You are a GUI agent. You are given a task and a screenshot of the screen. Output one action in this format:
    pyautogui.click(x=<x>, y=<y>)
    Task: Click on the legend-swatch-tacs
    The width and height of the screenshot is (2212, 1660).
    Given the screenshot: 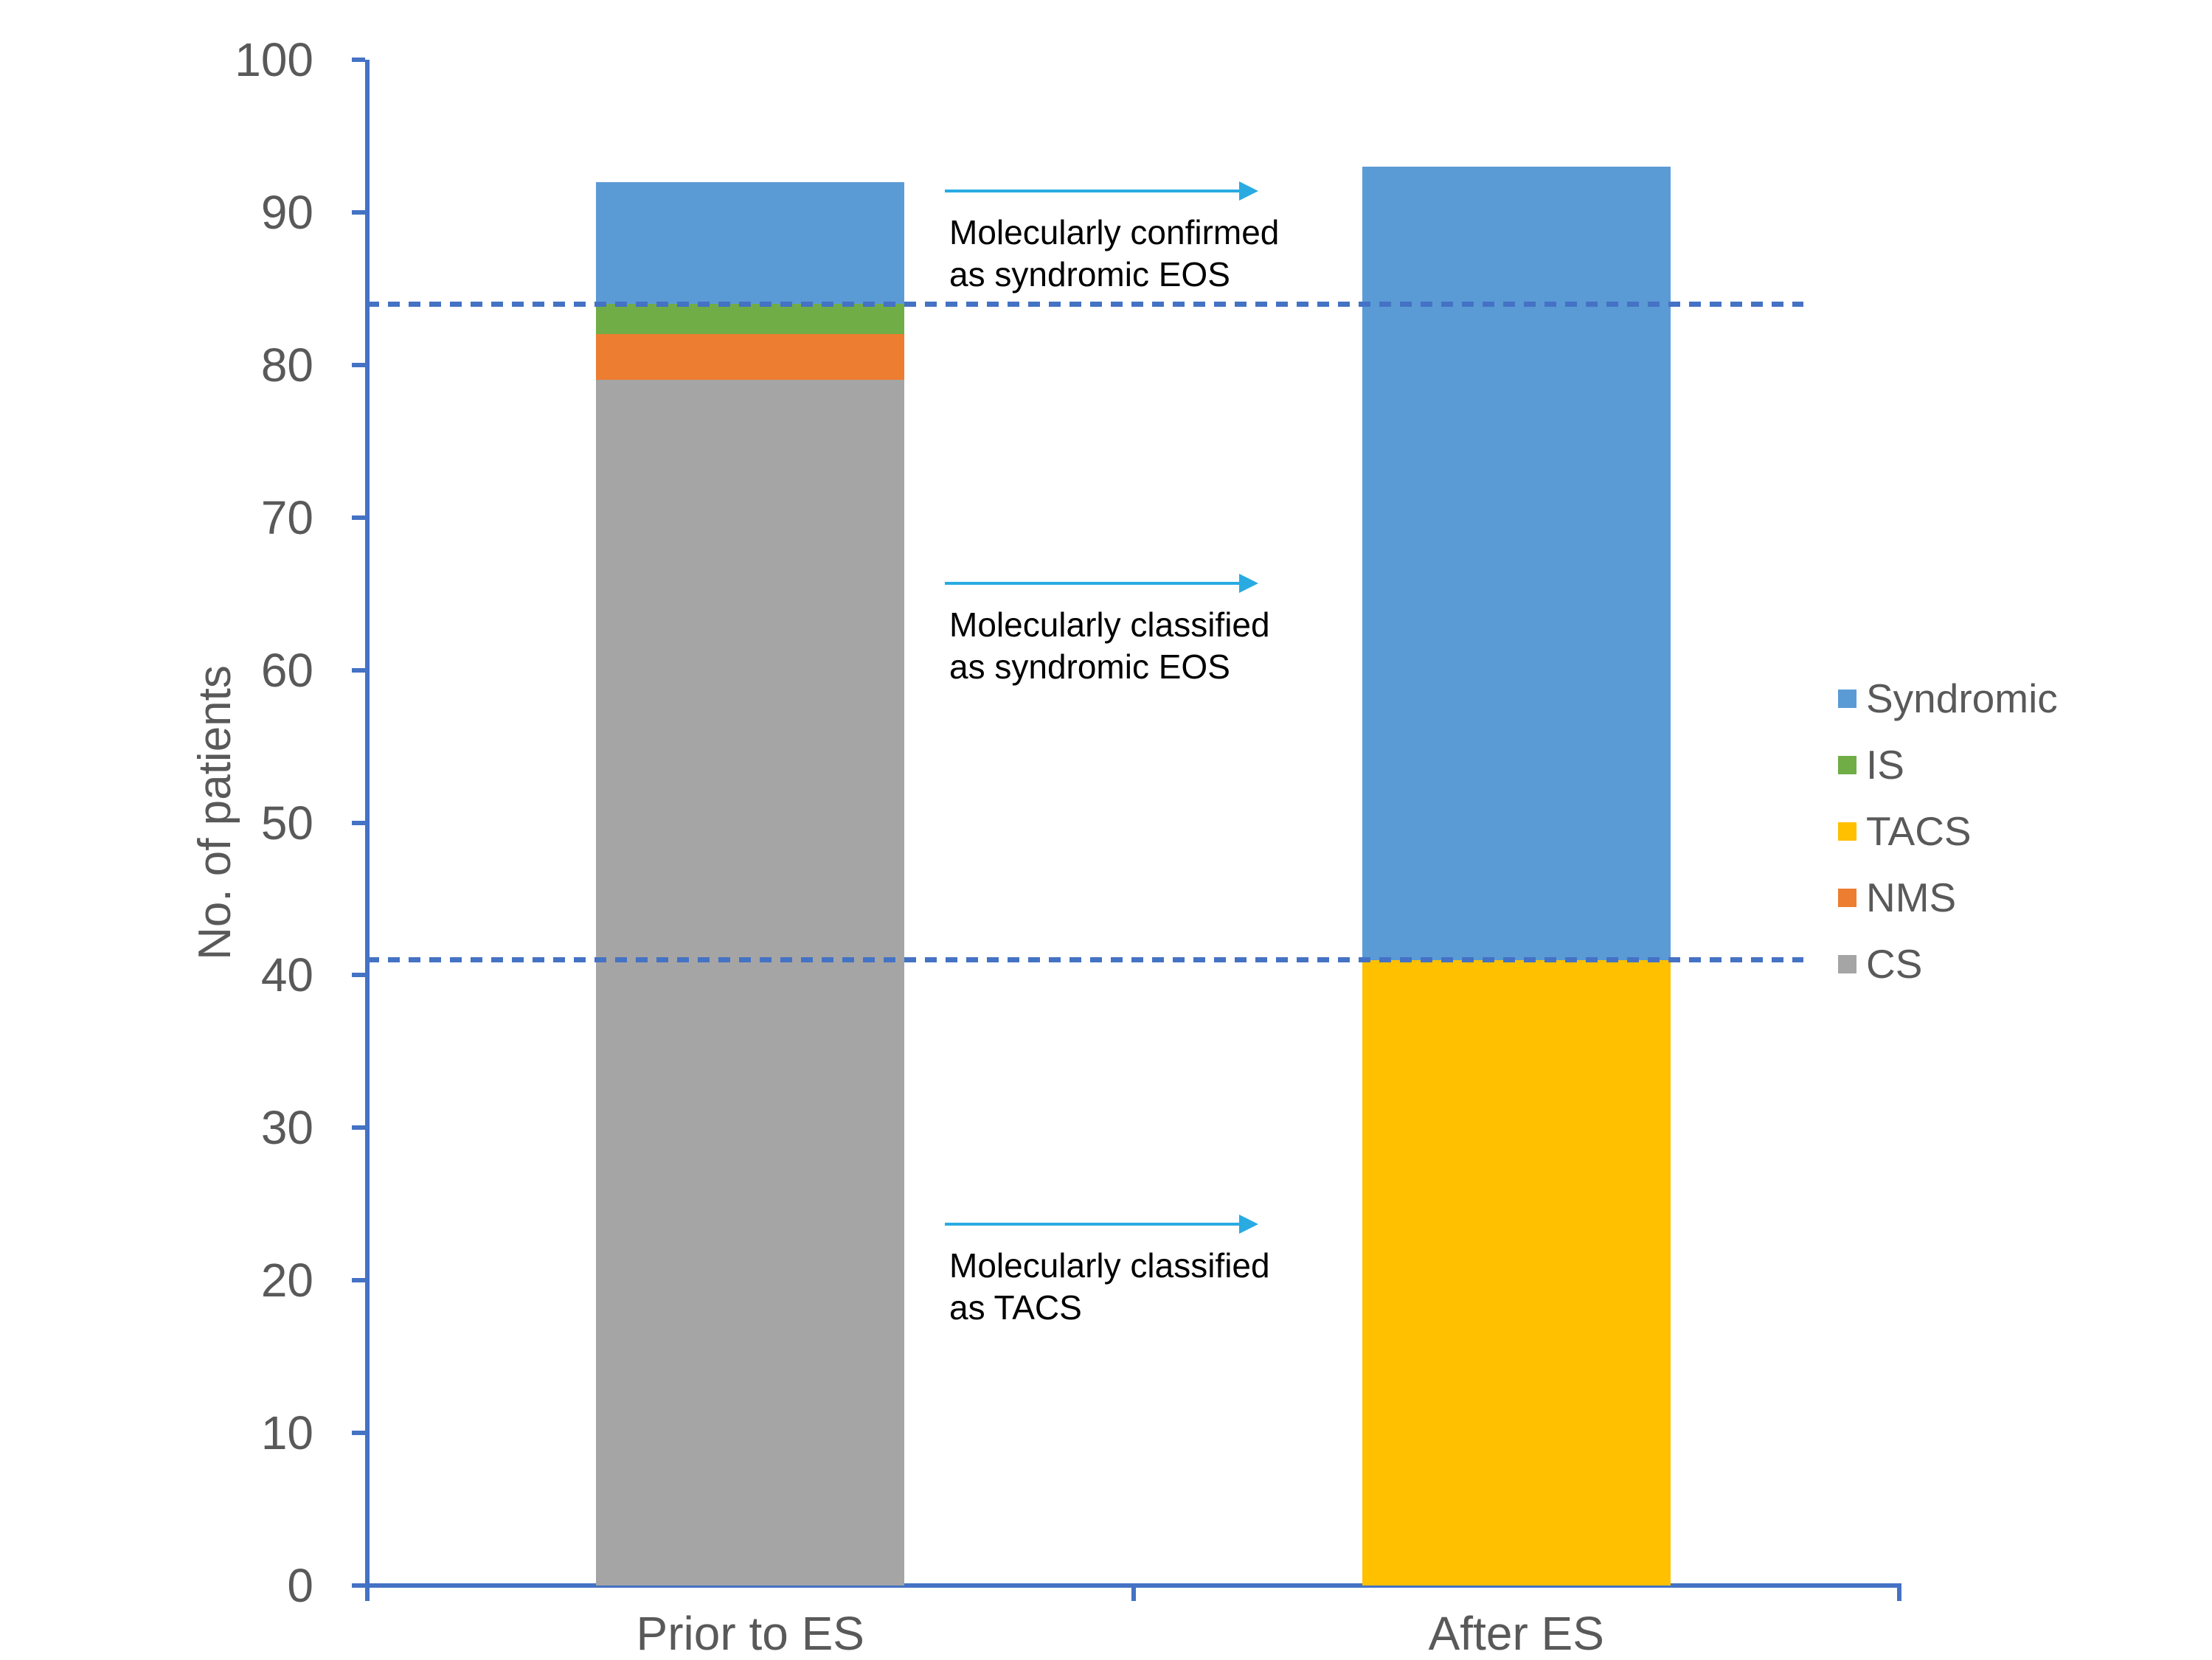 What is the action you would take?
    pyautogui.click(x=1847, y=831)
    